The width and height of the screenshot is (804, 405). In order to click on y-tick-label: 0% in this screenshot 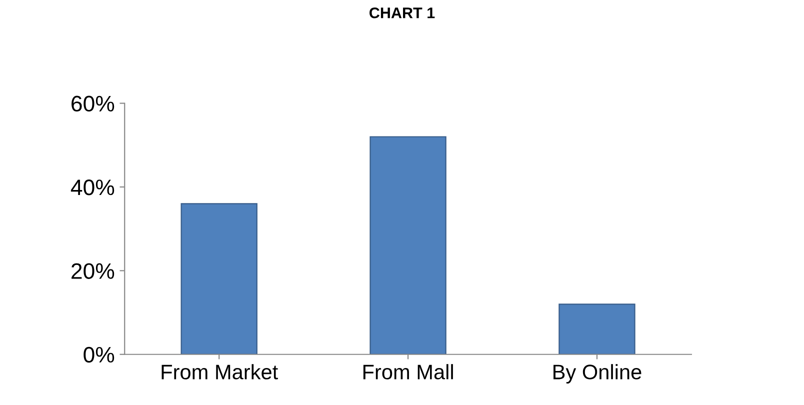, I will do `click(99, 354)`.